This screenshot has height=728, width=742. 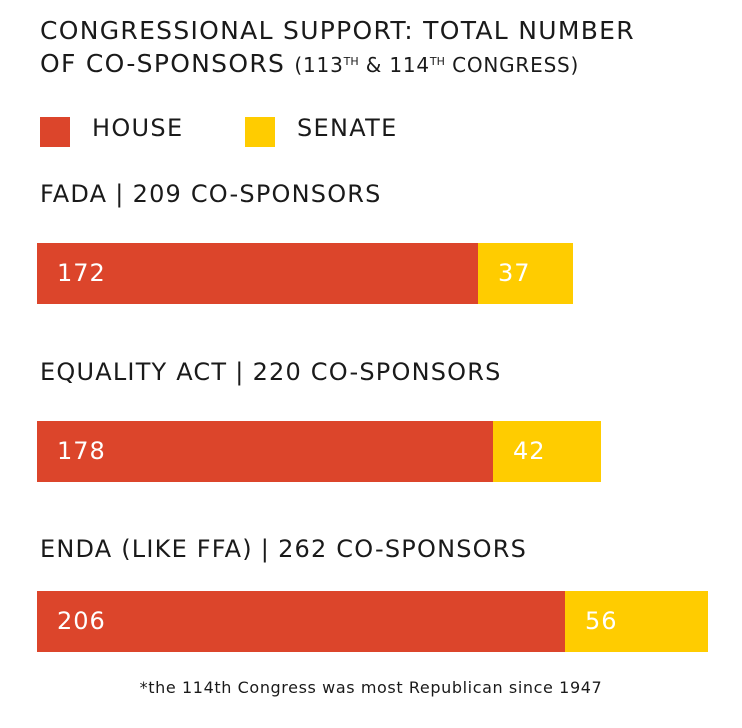 I want to click on title-sup-2: TH, so click(x=437, y=61).